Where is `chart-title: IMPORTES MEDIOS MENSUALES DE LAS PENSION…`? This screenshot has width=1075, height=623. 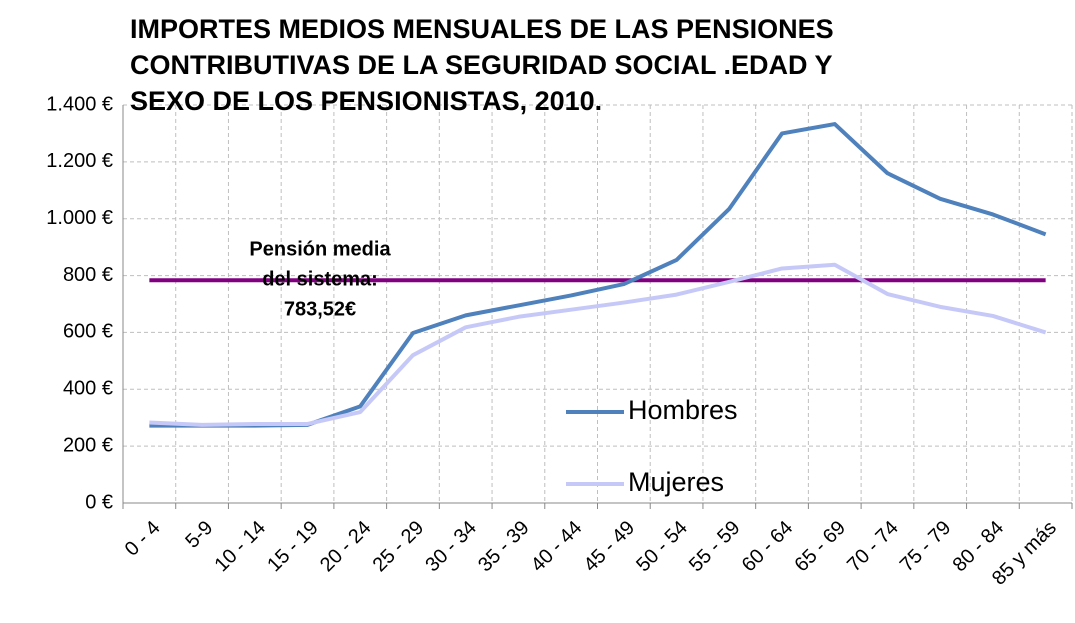 chart-title: IMPORTES MEDIOS MENSUALES DE LAS PENSION… is located at coordinates (482, 29).